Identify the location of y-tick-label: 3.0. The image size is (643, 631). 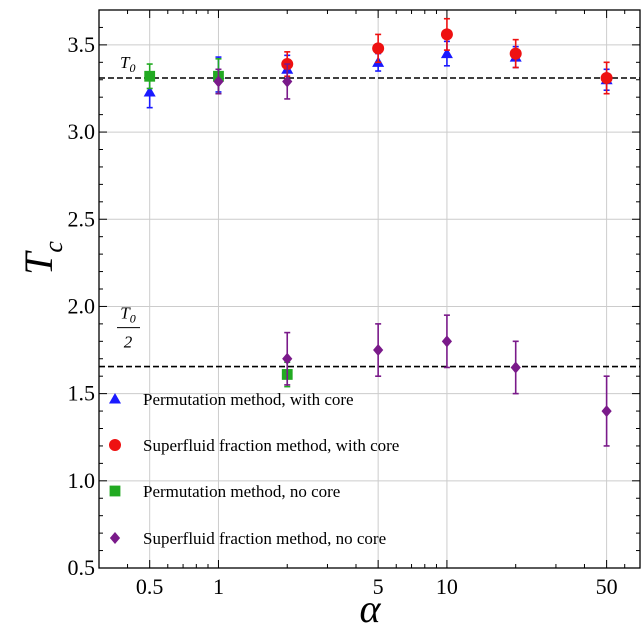
(82, 131).